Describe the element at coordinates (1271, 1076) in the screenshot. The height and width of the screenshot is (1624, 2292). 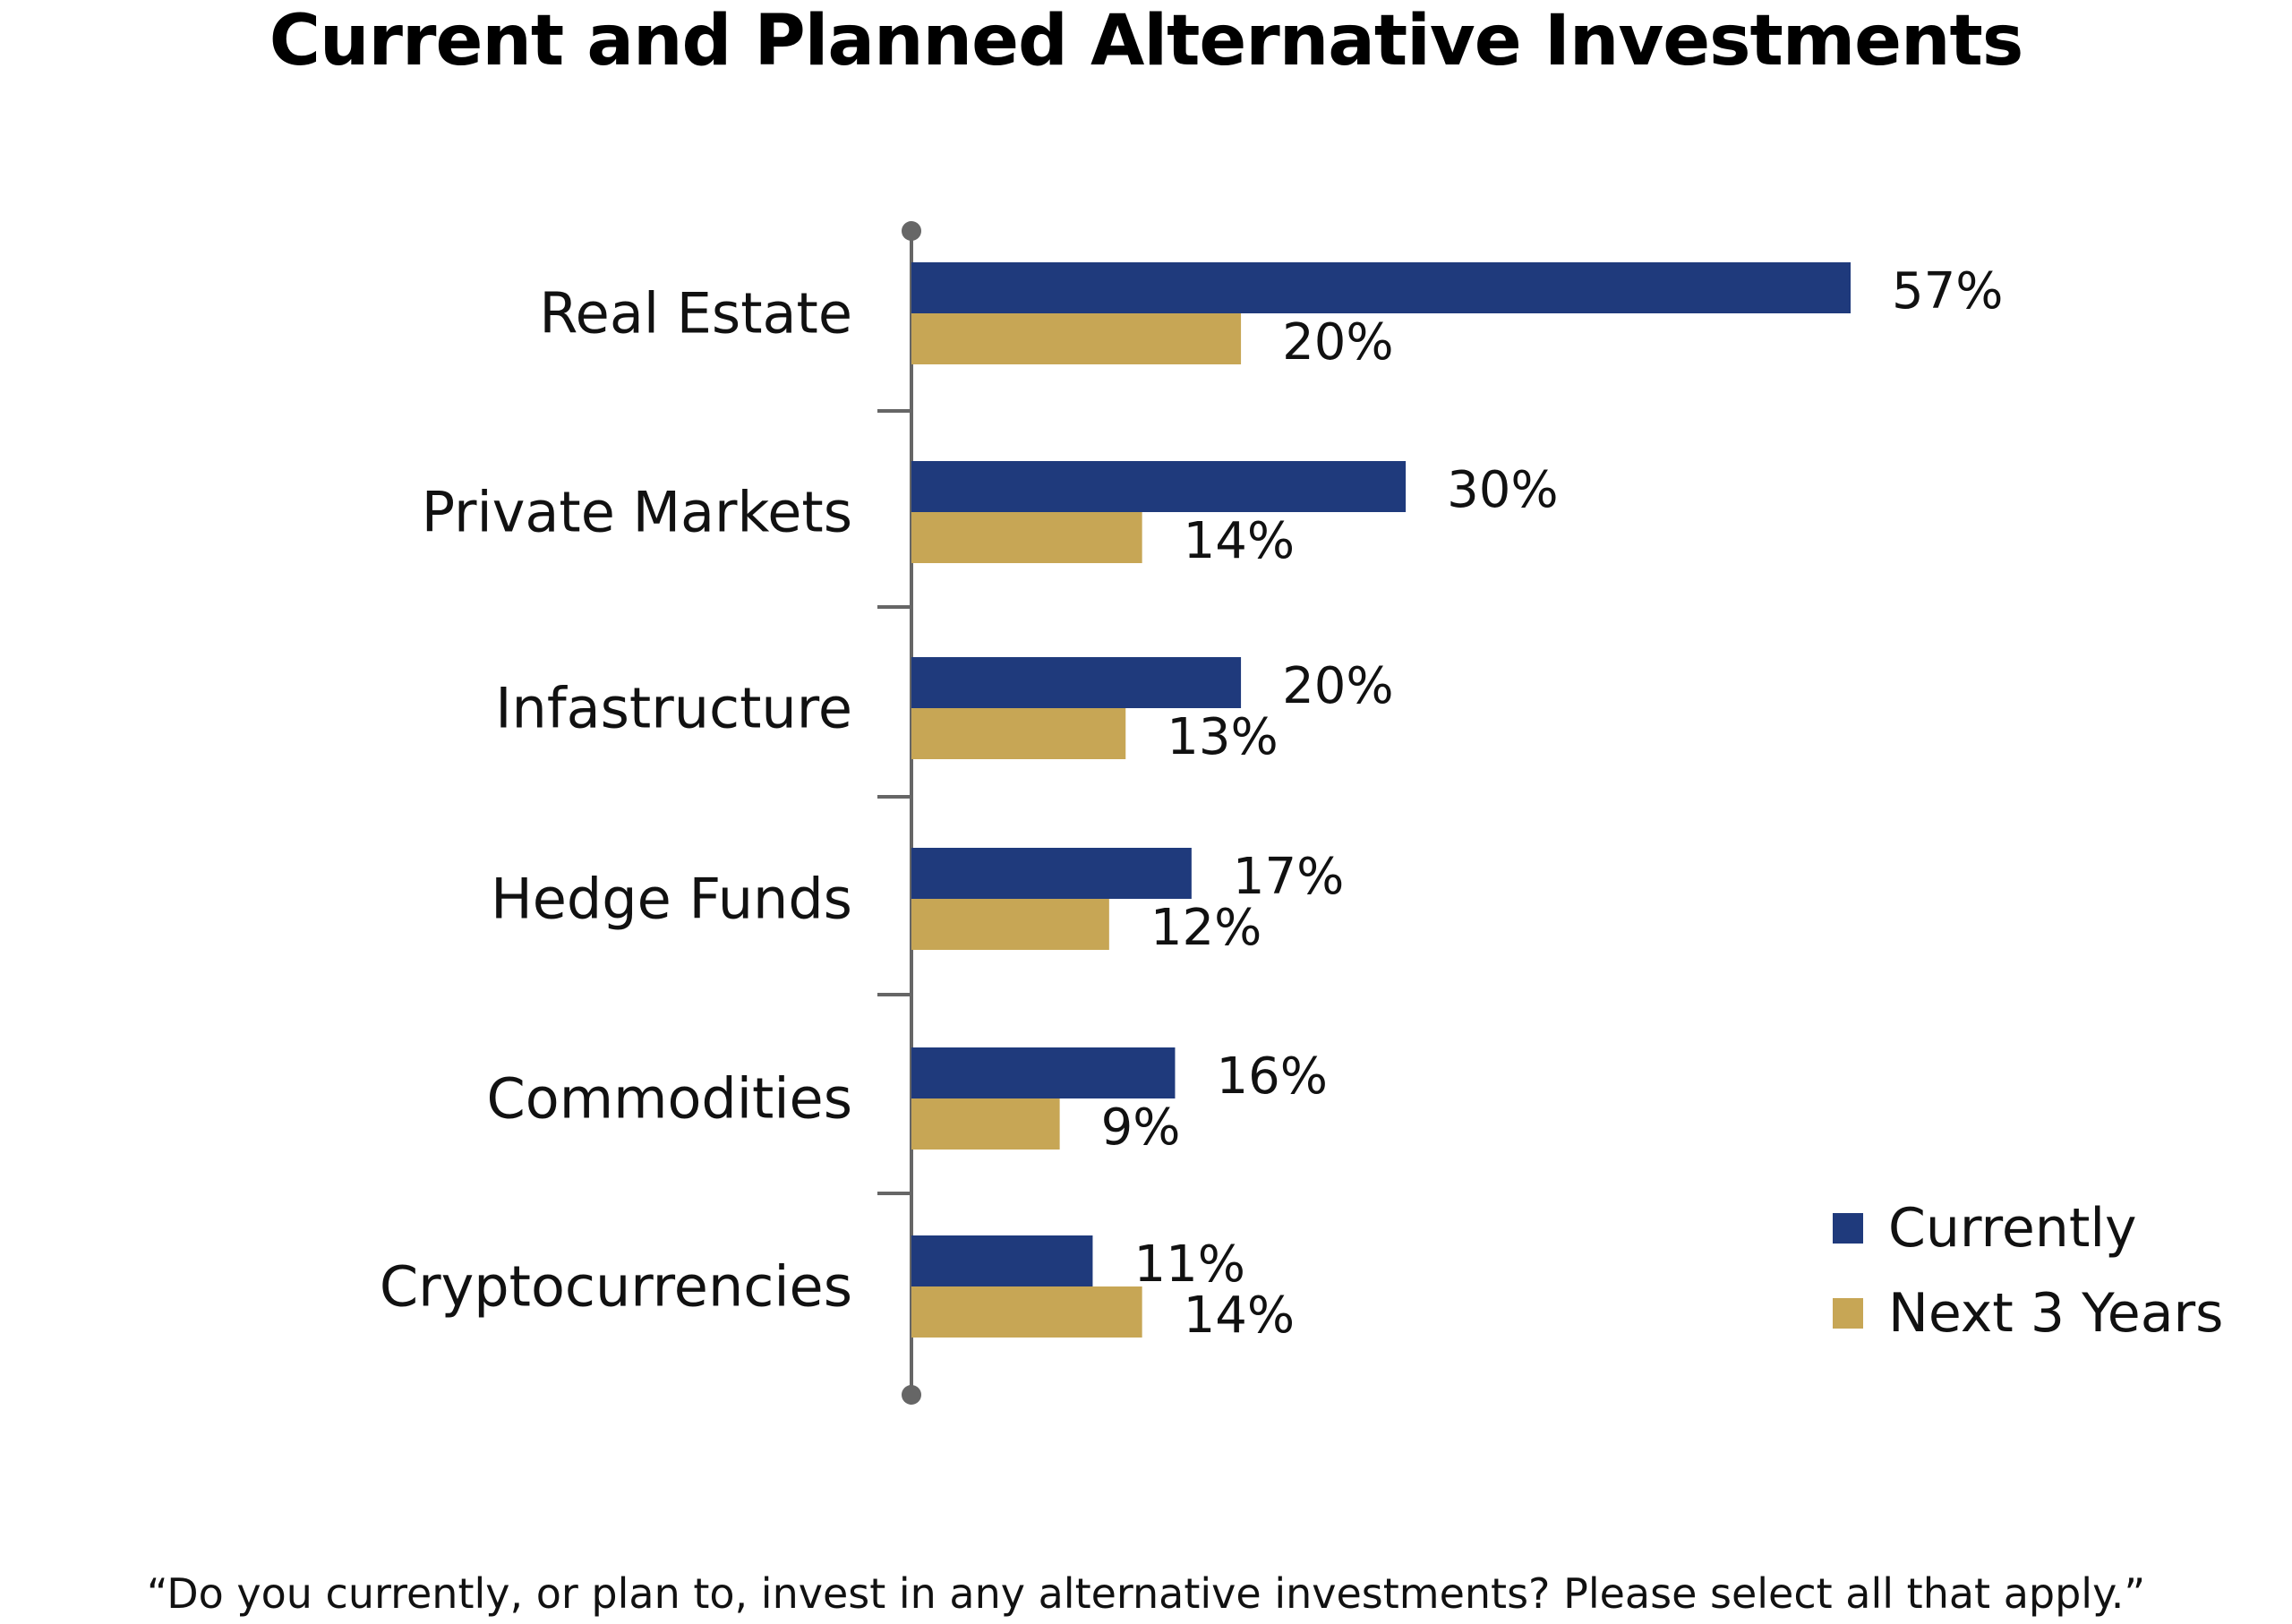
I see `data-label: 16%` at that location.